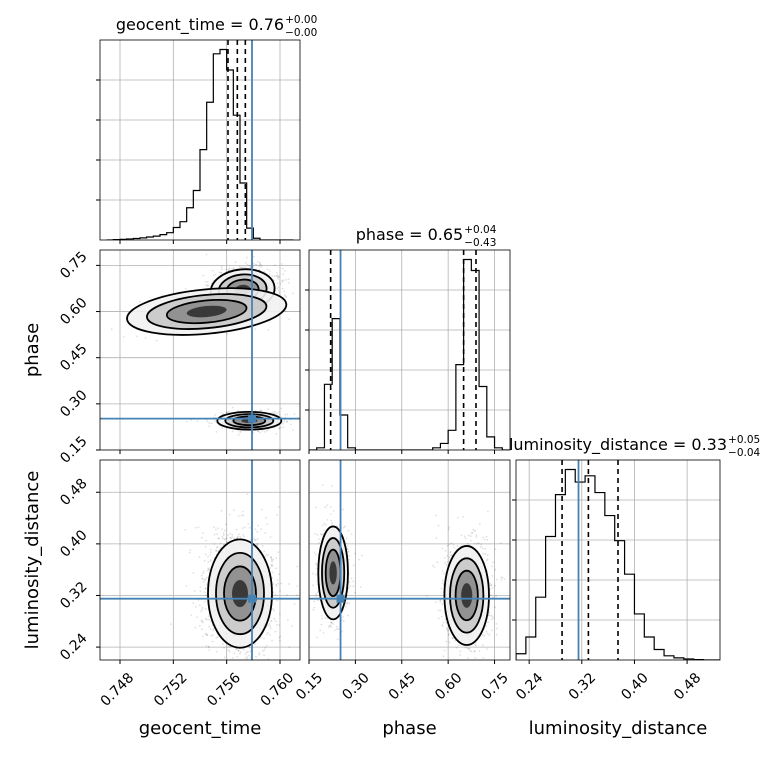 Image resolution: width=760 pixels, height=760 pixels. Describe the element at coordinates (73, 492) in the screenshot. I see `ytick-label: 0.48` at that location.